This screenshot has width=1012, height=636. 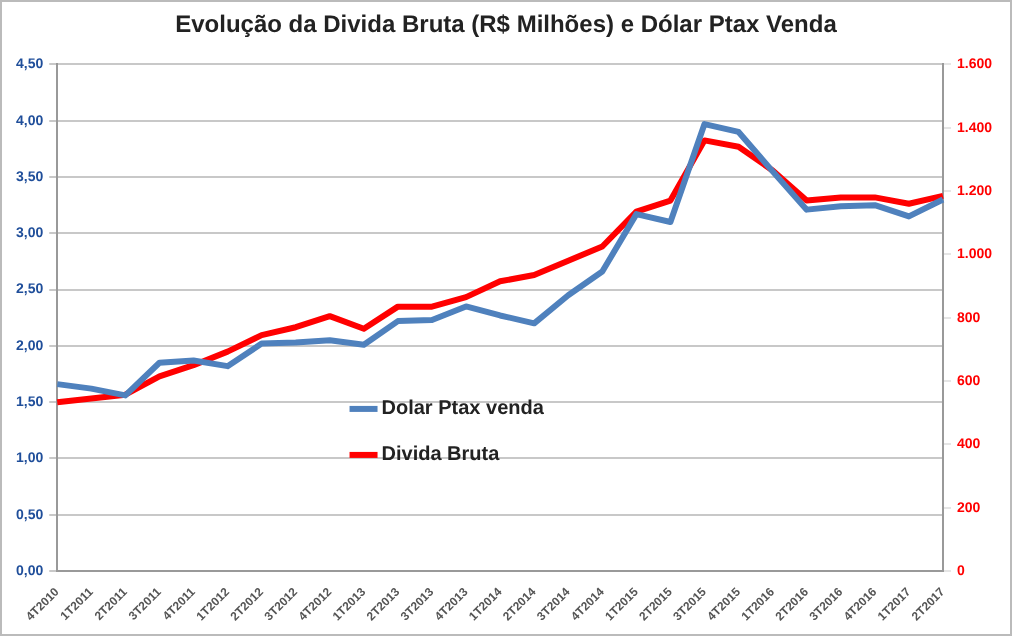 I want to click on legend-label: Divida Bruta, so click(x=441, y=455).